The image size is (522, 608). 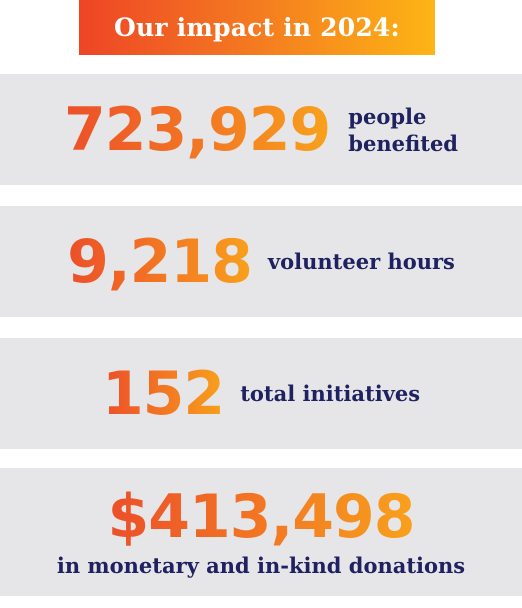 What do you see at coordinates (330, 393) in the screenshot?
I see `stat-label-total-initiatives: total initiatives` at bounding box center [330, 393].